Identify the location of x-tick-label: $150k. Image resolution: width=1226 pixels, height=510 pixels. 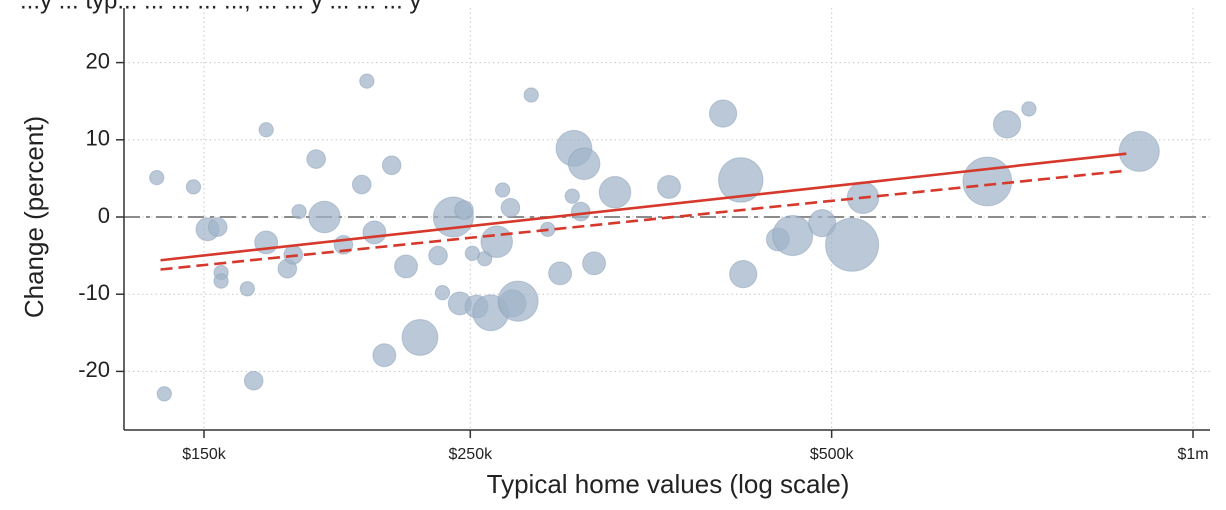
(204, 454).